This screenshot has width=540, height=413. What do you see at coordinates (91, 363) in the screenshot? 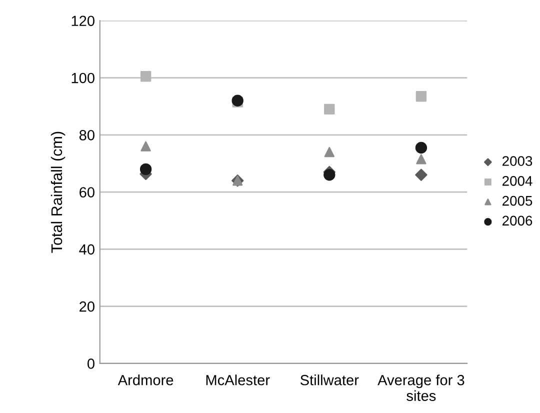
I see `y-tick-label: 0` at bounding box center [91, 363].